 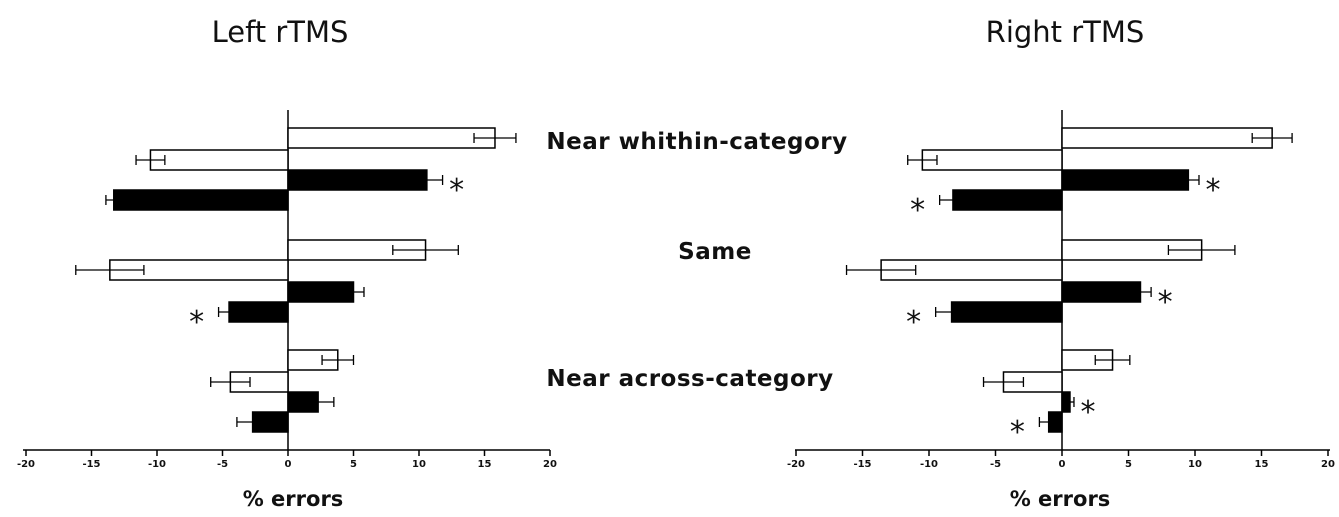 What do you see at coordinates (715, 252) in the screenshot?
I see `category-label: Same` at bounding box center [715, 252].